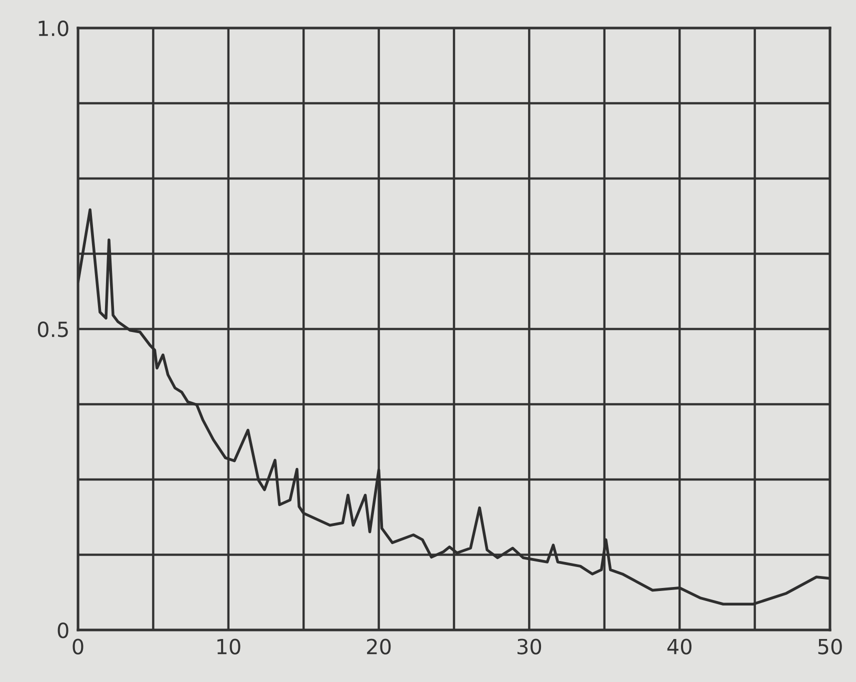  Describe the element at coordinates (53, 28) in the screenshot. I see `y-tick-label: 1.0` at that location.